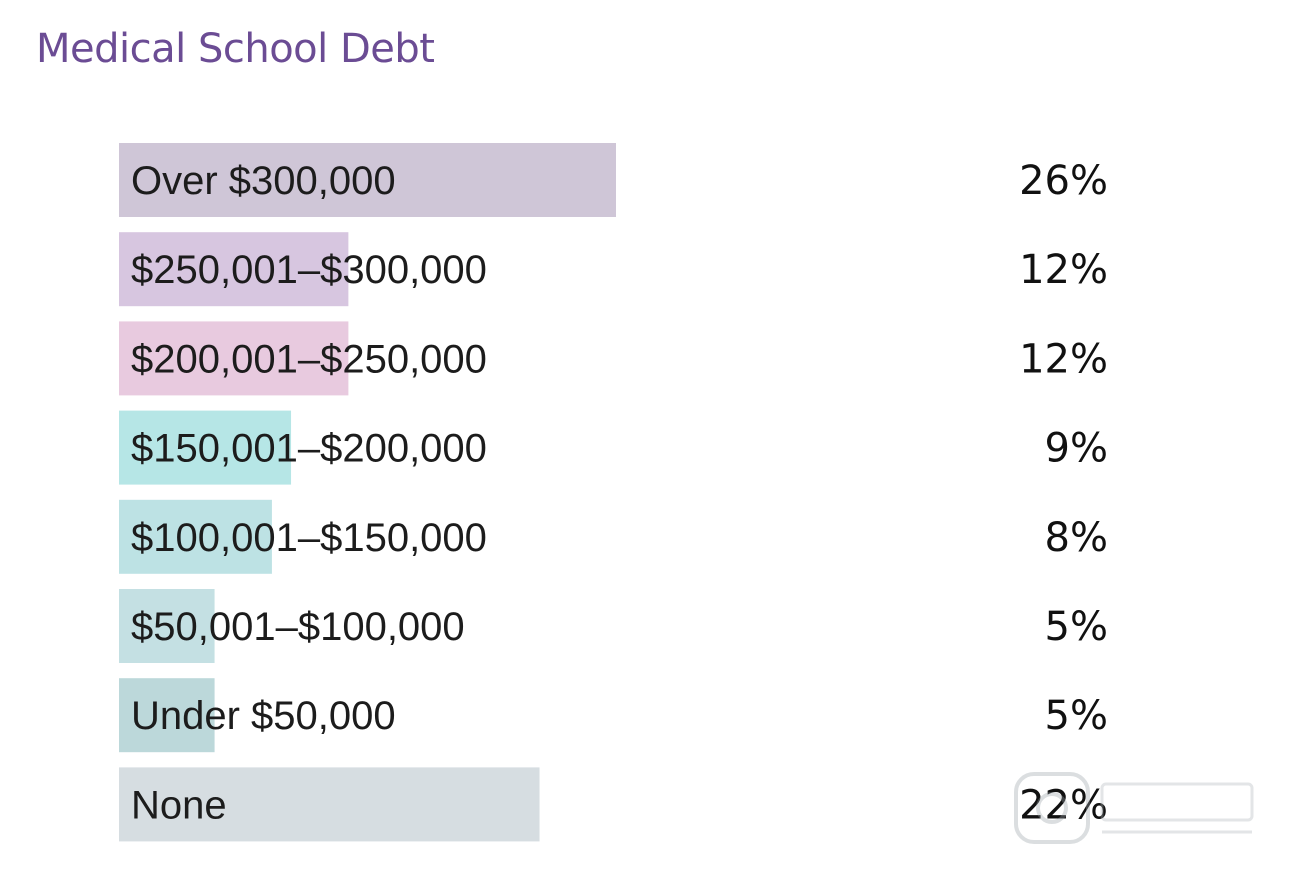 The width and height of the screenshot is (1290, 878). I want to click on category-label-7: None, so click(179, 805).